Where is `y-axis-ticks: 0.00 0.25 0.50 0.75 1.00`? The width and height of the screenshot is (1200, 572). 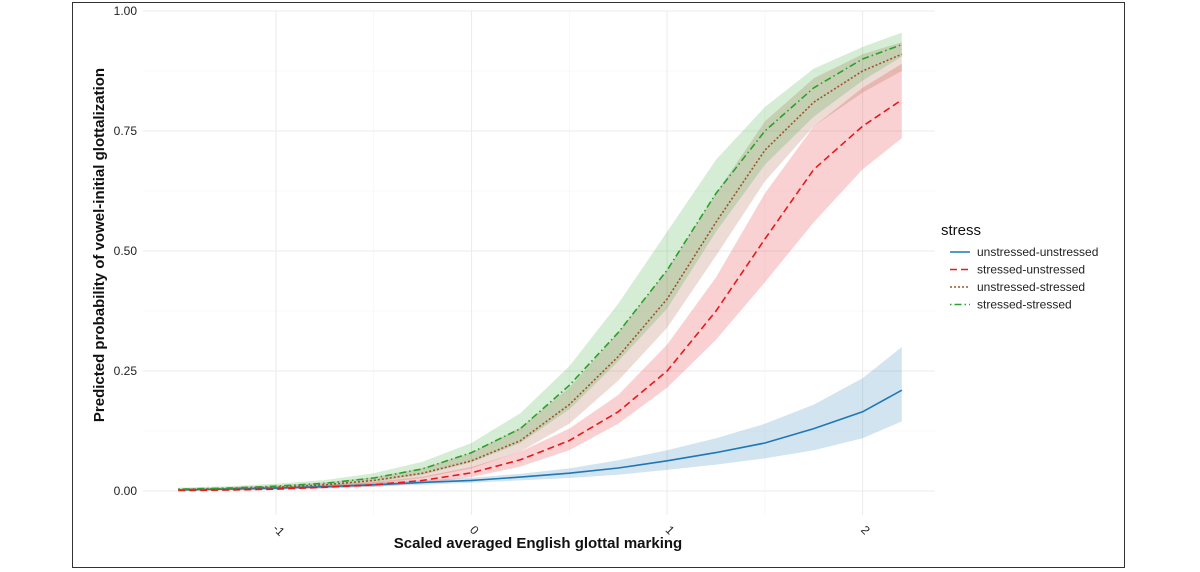
y-axis-ticks: 0.00 0.25 0.50 0.75 1.00 is located at coordinates (126, 251).